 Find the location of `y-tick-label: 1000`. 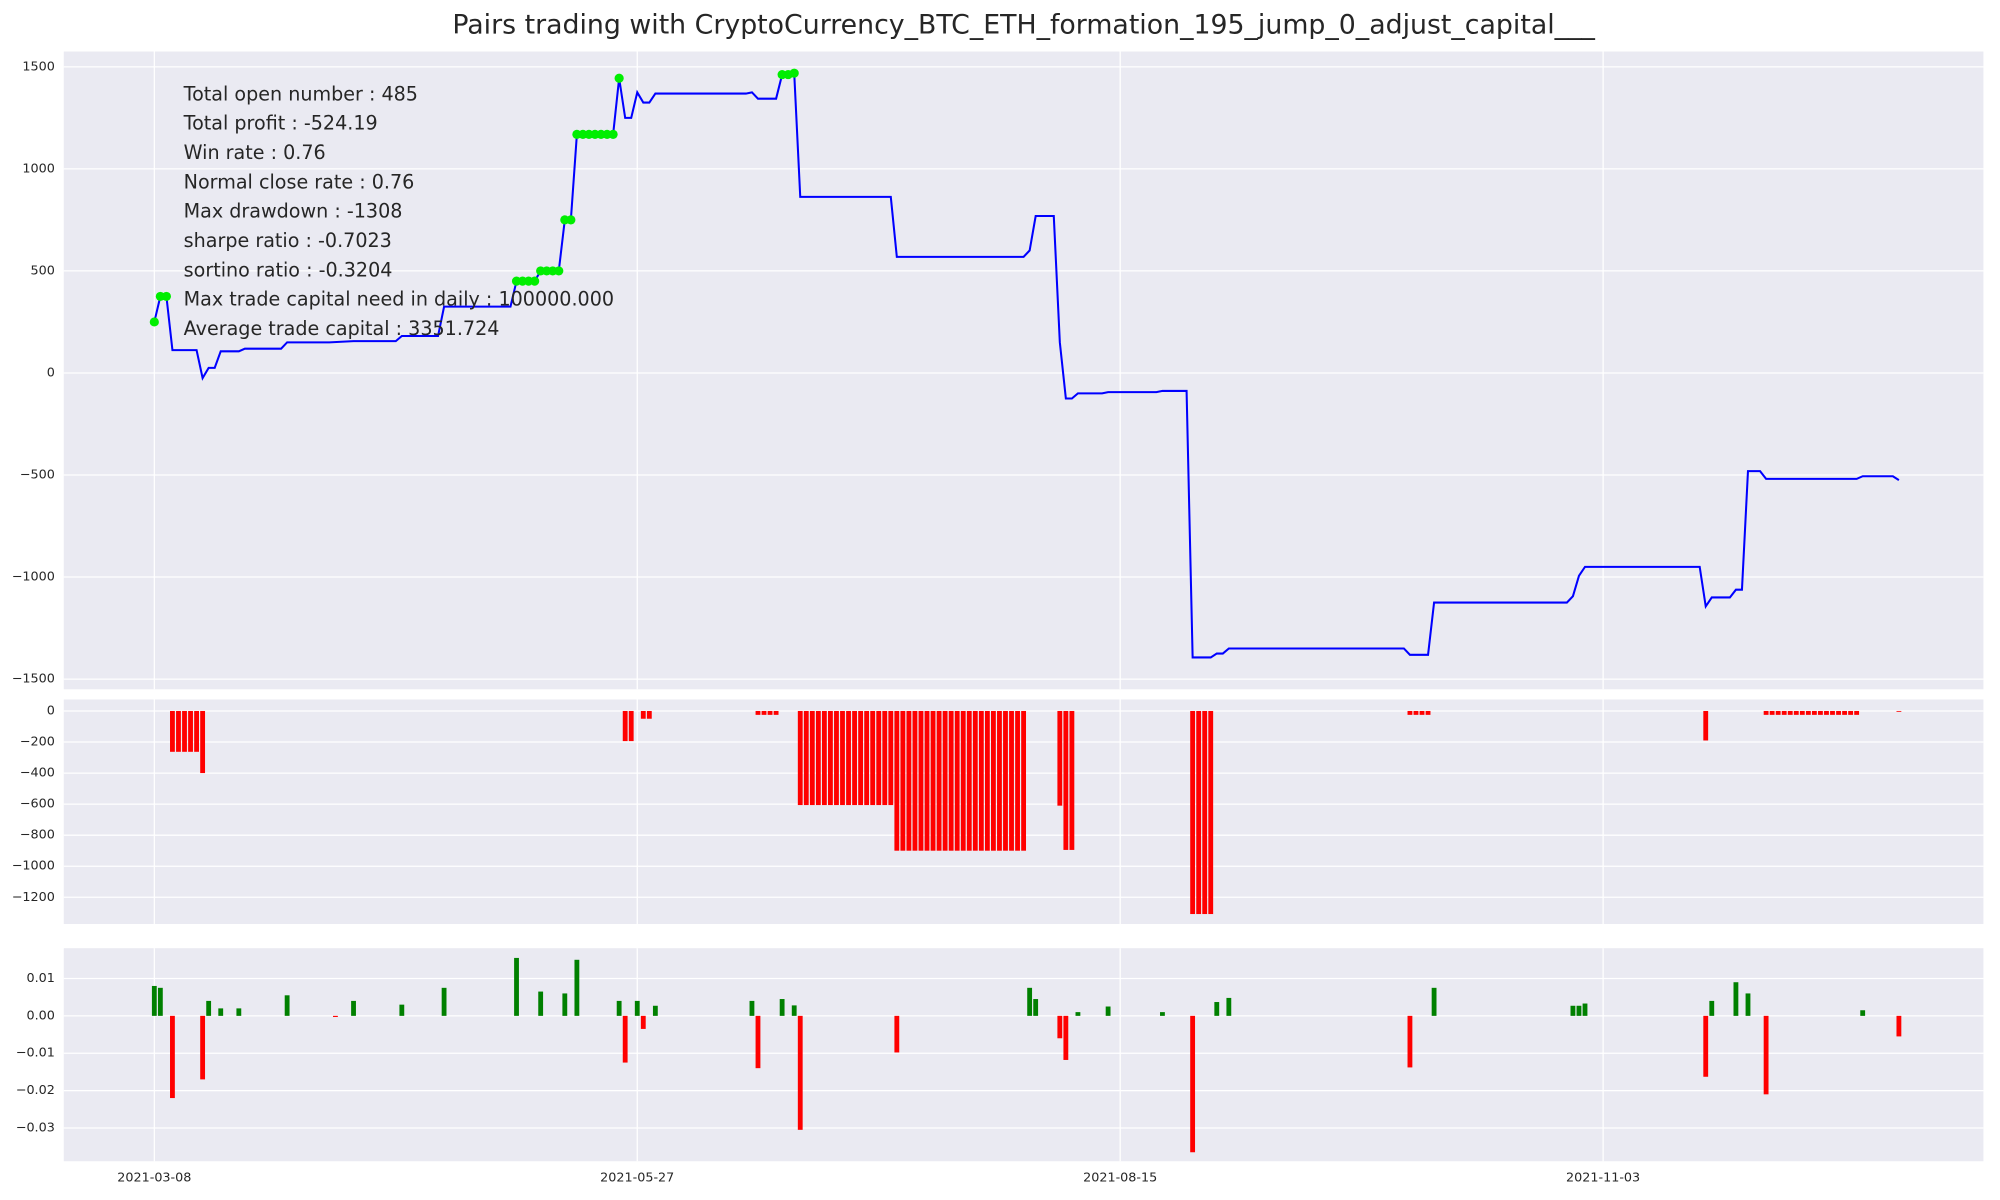

y-tick-label: 1000 is located at coordinates (38, 168).